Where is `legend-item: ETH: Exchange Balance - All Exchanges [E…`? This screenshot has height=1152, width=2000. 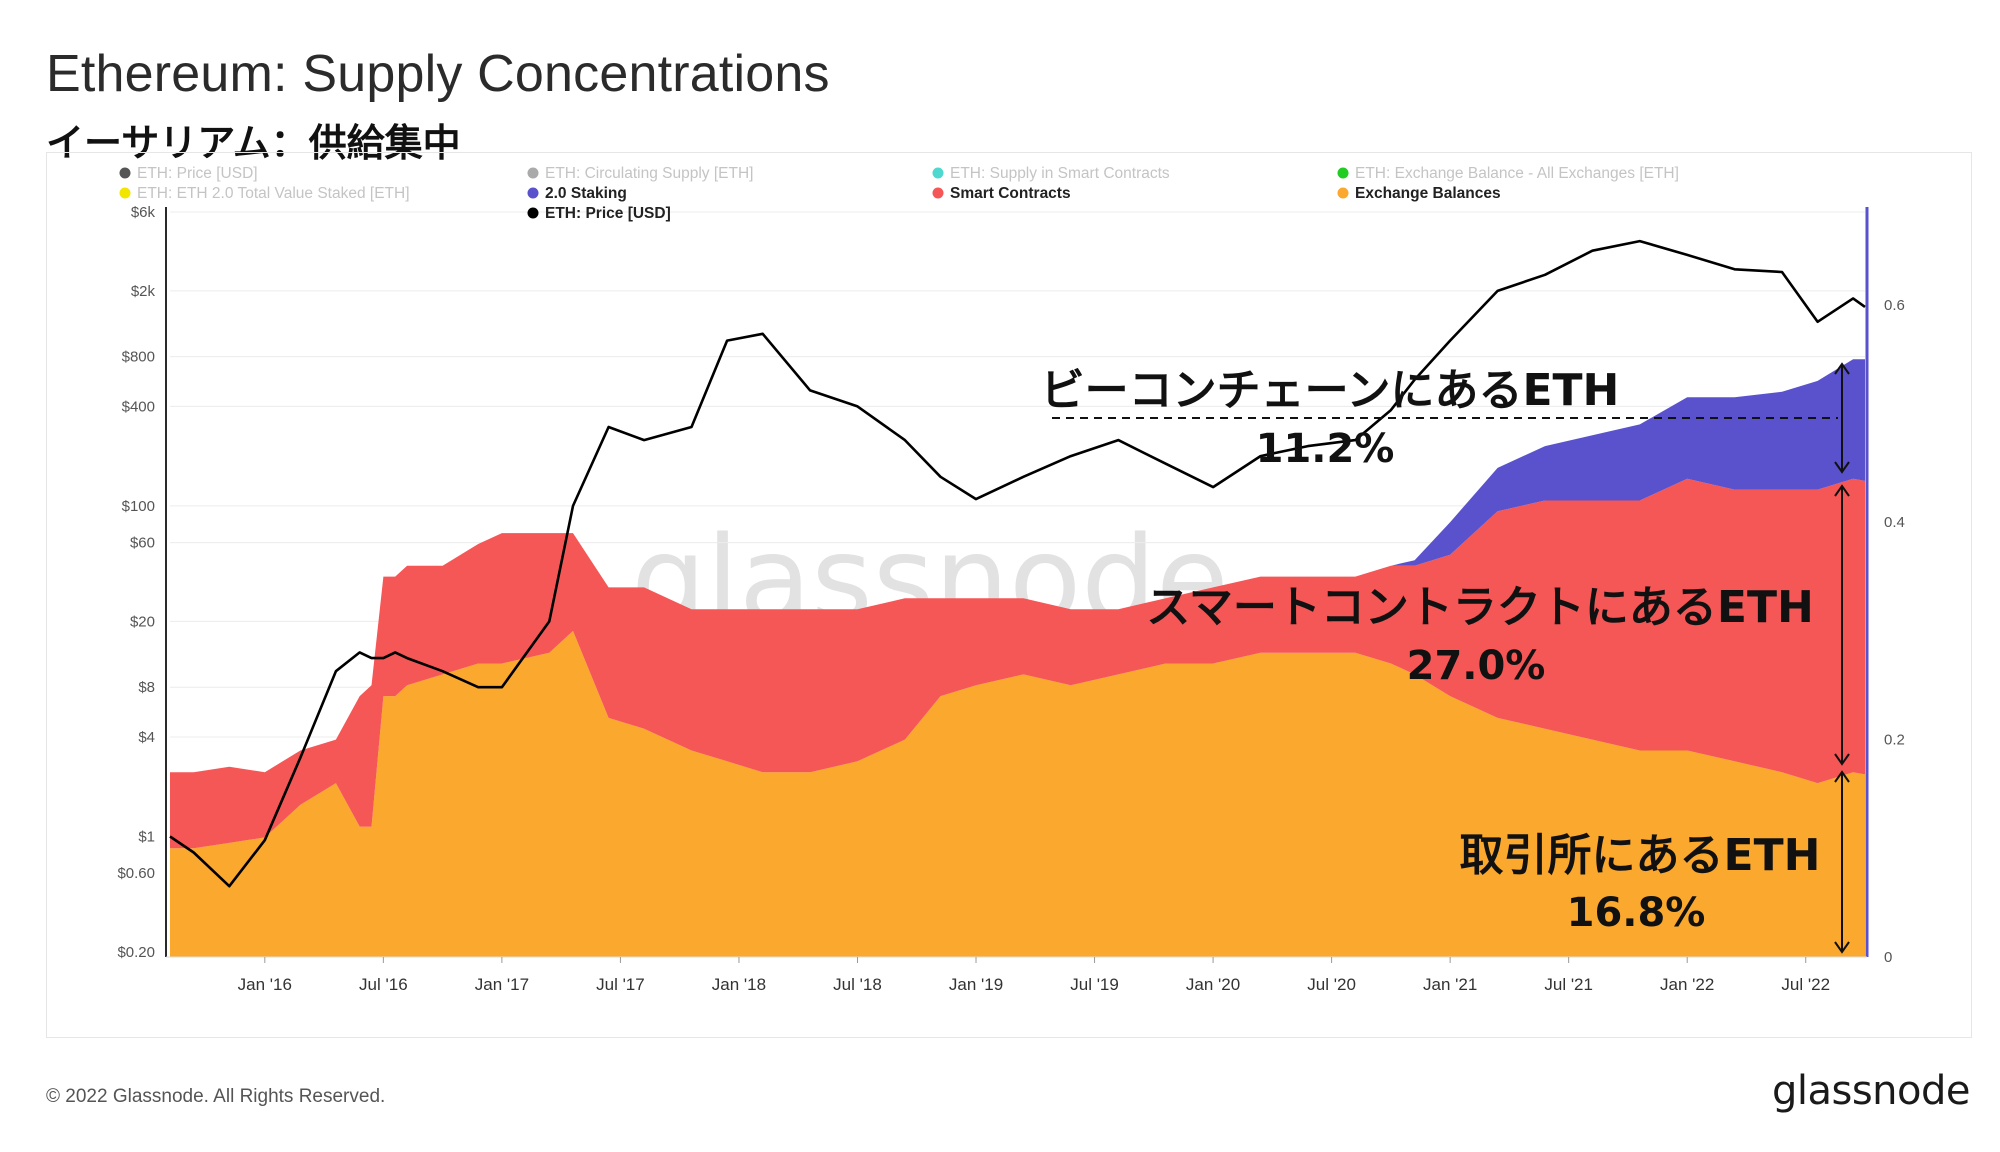 legend-item: ETH: Exchange Balance - All Exchanges [E… is located at coordinates (1508, 173).